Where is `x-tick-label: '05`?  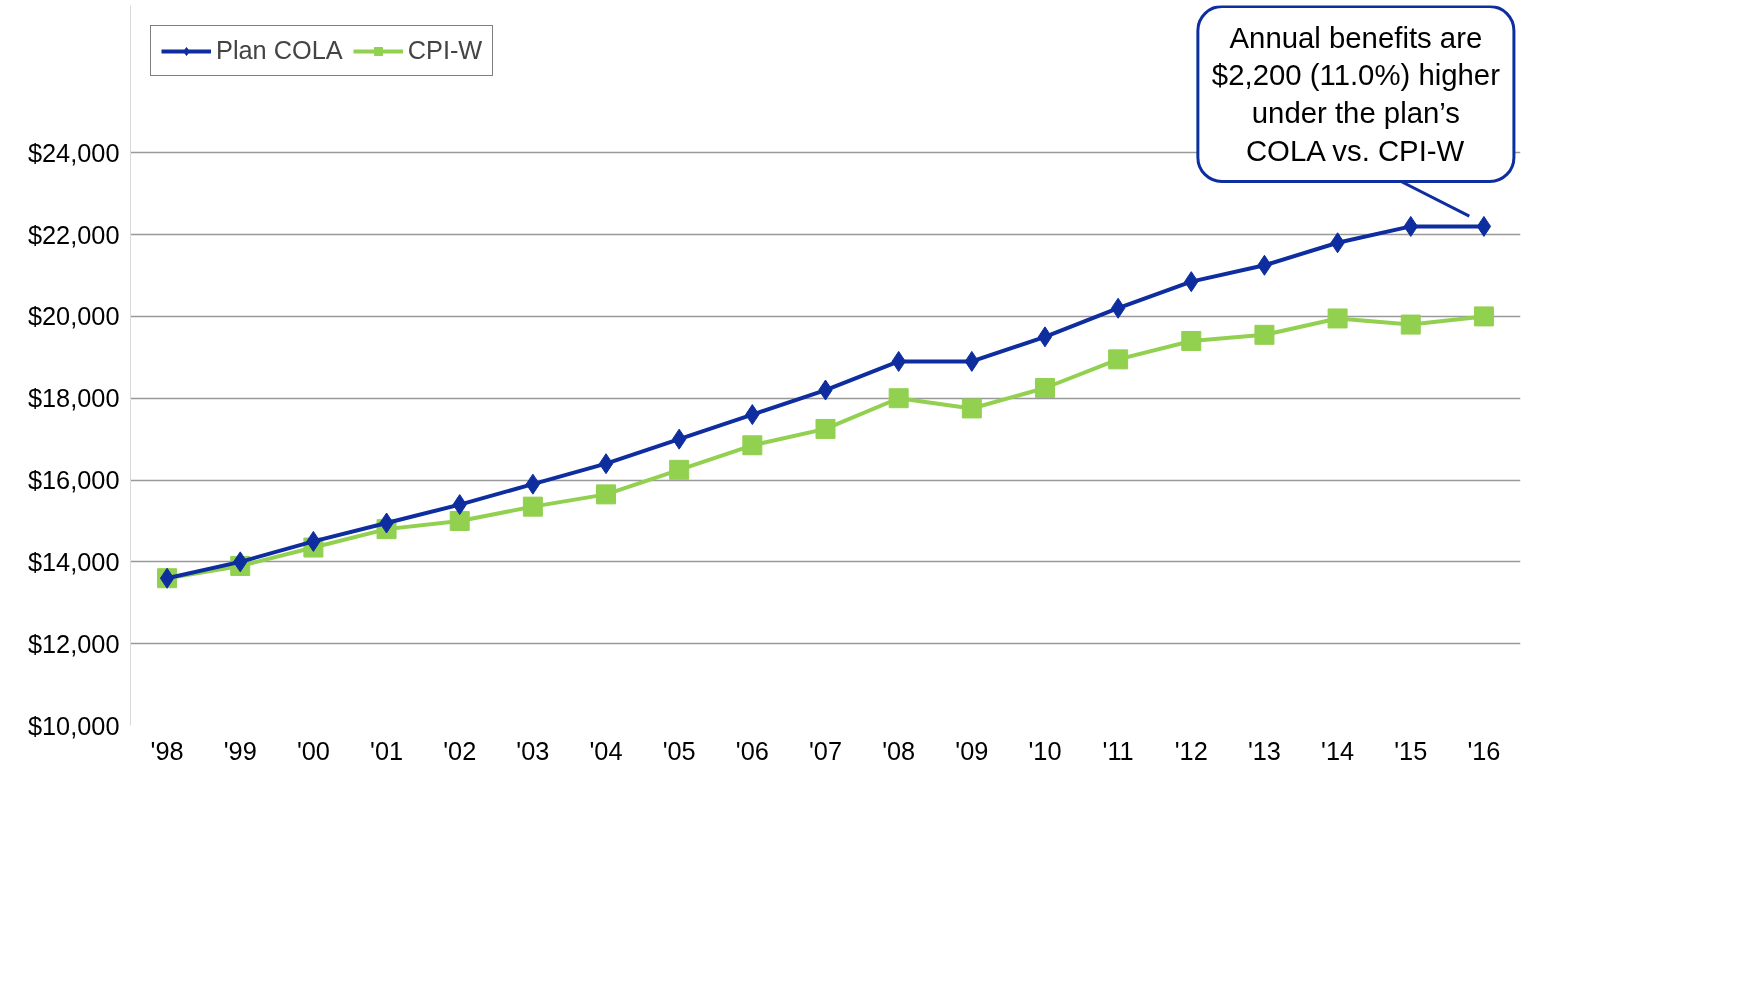
x-tick-label: '05 is located at coordinates (679, 750).